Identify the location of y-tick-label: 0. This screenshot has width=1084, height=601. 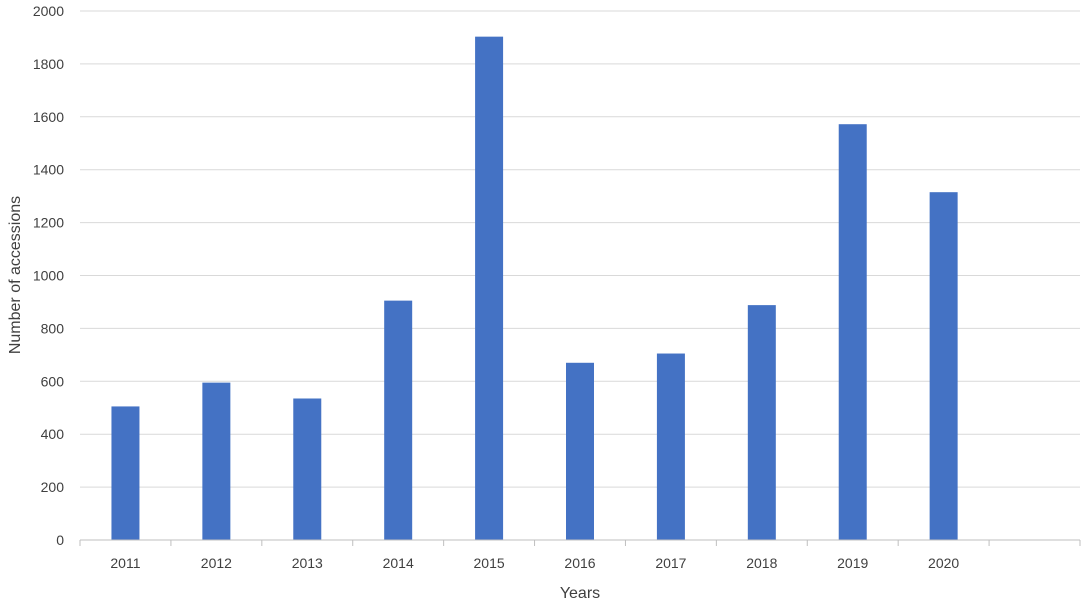
(60, 540).